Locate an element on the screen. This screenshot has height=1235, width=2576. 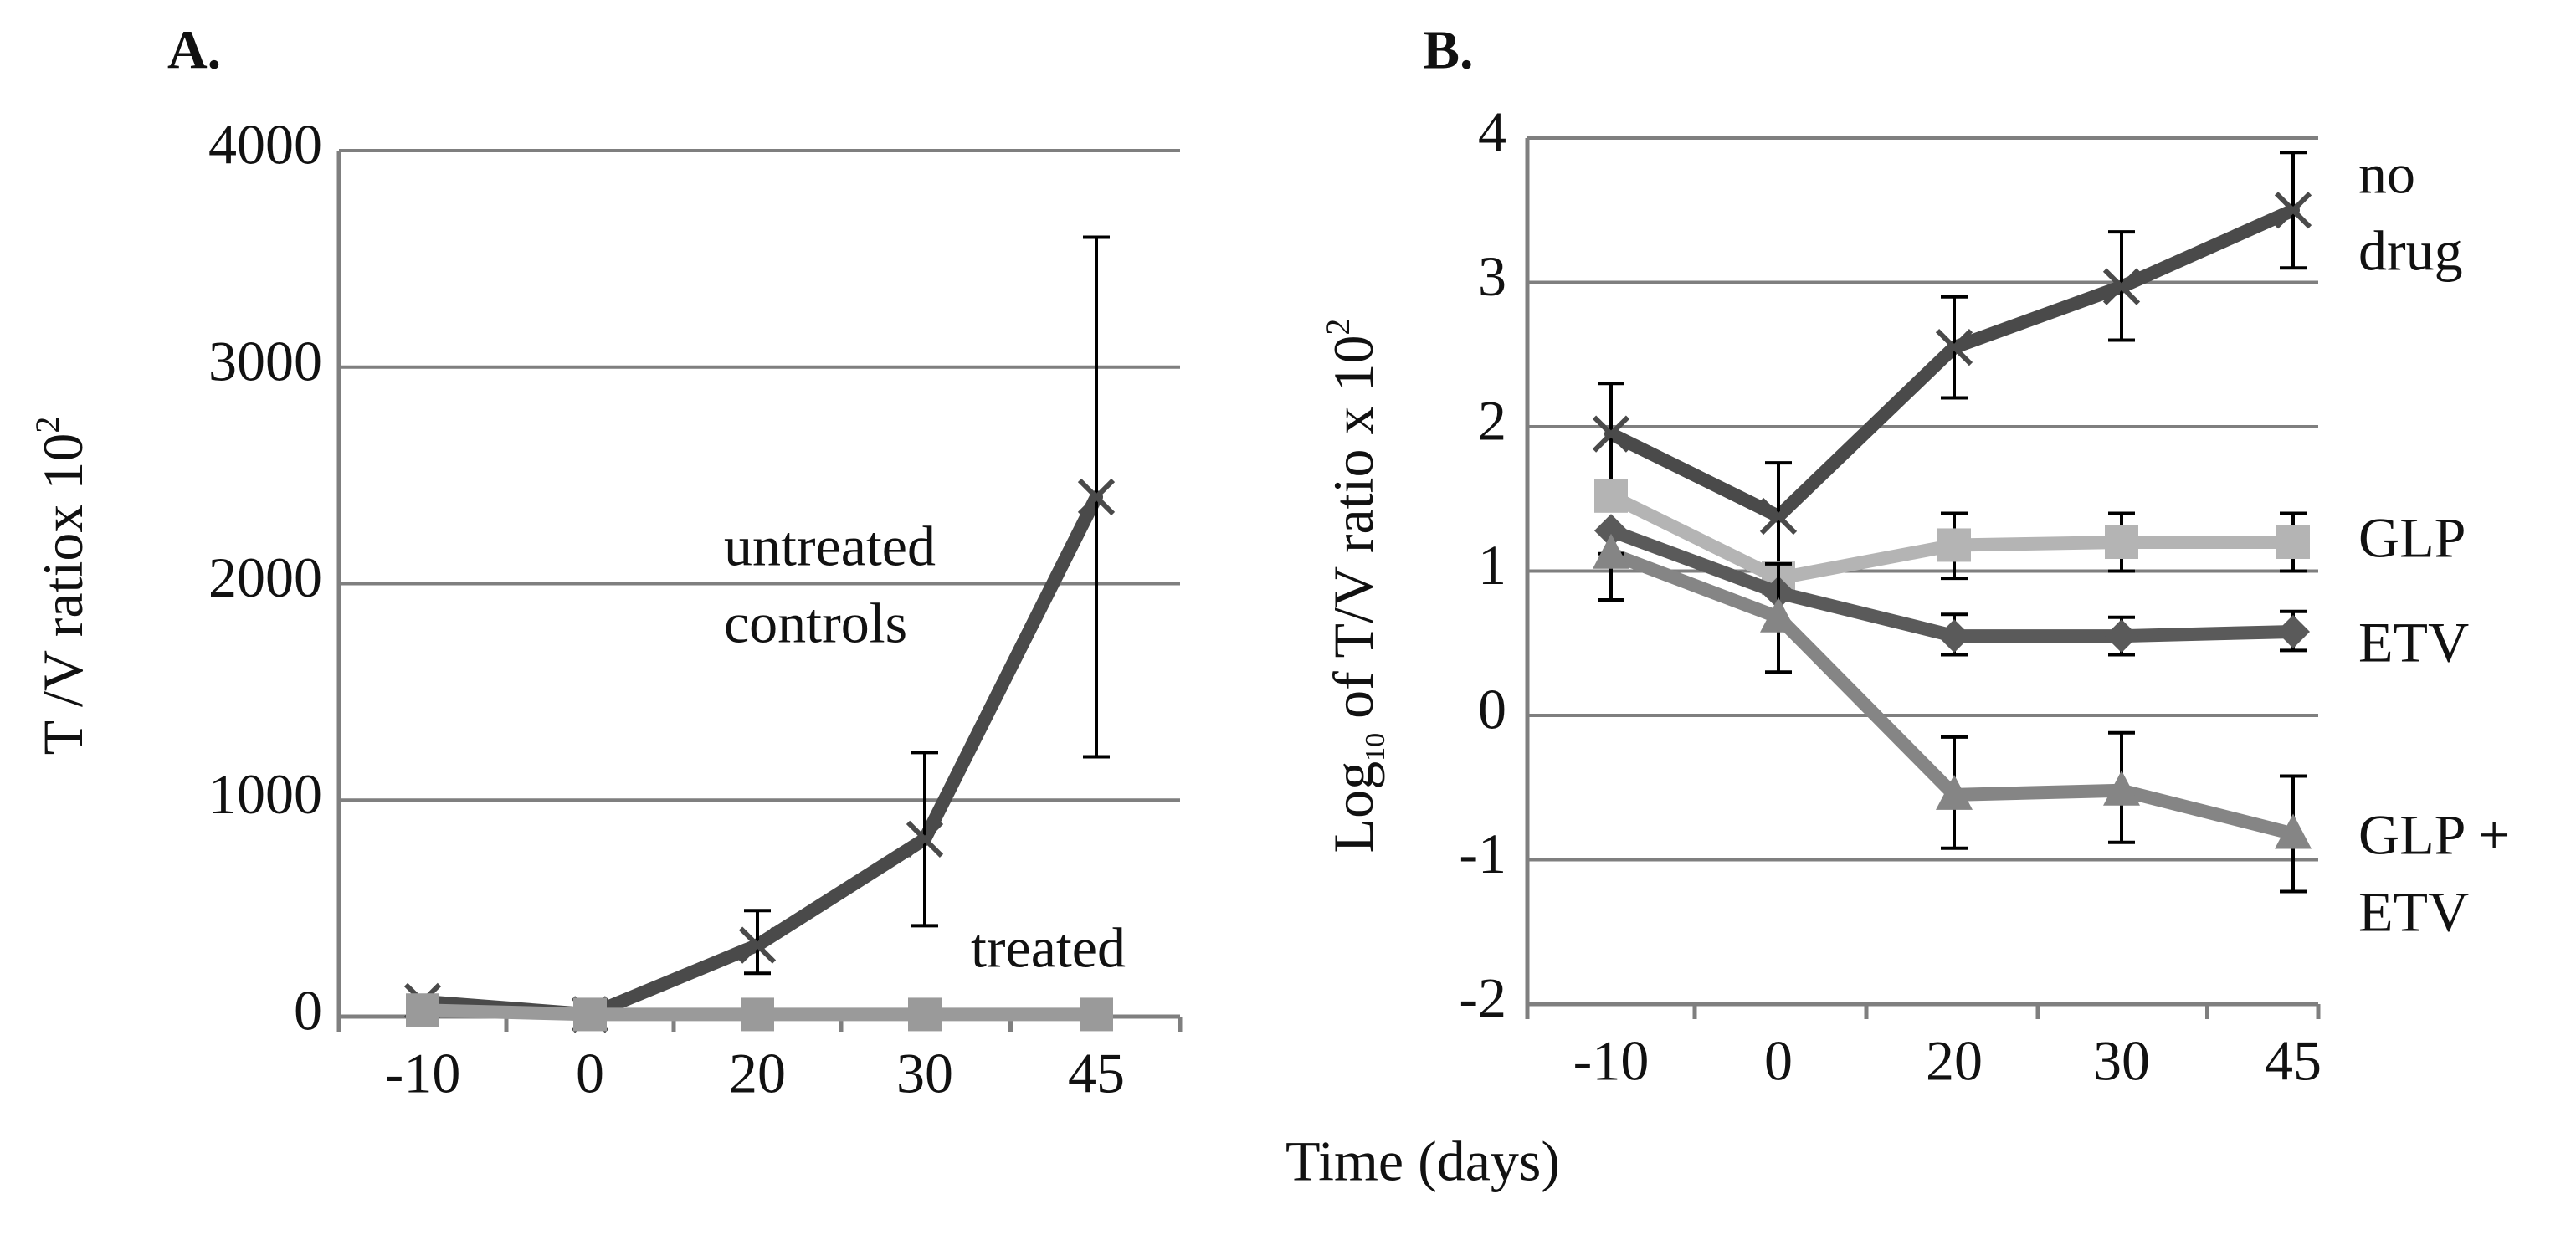
y-axis-title-main: of T/V ratio x 10 is located at coordinates (1353, 534).